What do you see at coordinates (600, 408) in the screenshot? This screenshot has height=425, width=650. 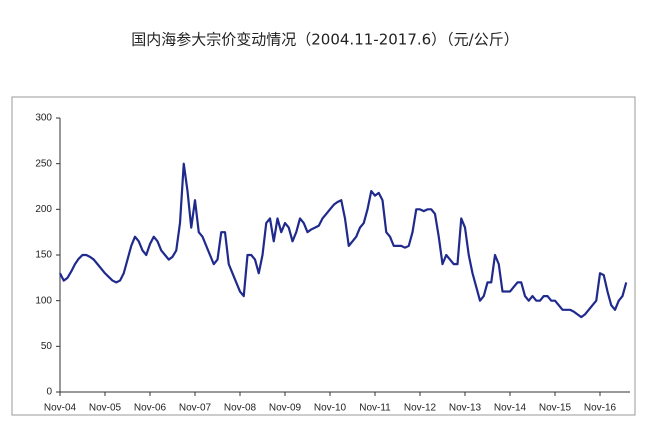 I see `x-tick-label: Nov-16` at bounding box center [600, 408].